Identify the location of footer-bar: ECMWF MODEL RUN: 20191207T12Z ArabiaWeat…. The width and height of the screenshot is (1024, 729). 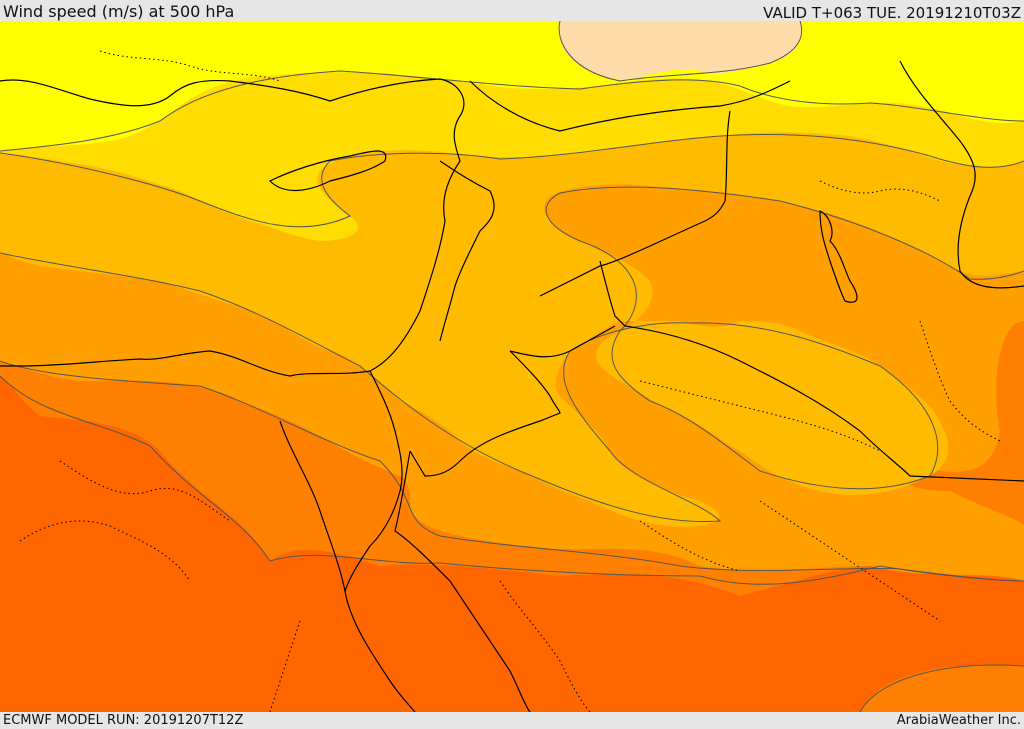
(512, 720).